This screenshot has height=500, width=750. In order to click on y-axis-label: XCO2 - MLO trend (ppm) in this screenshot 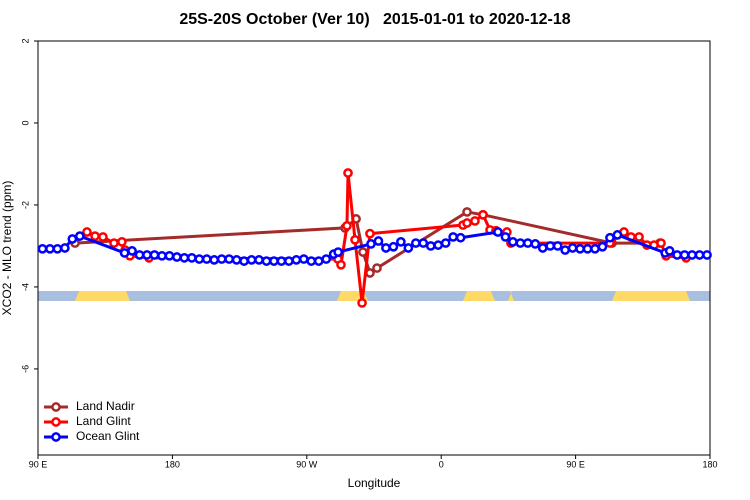, I will do `click(7, 248)`.